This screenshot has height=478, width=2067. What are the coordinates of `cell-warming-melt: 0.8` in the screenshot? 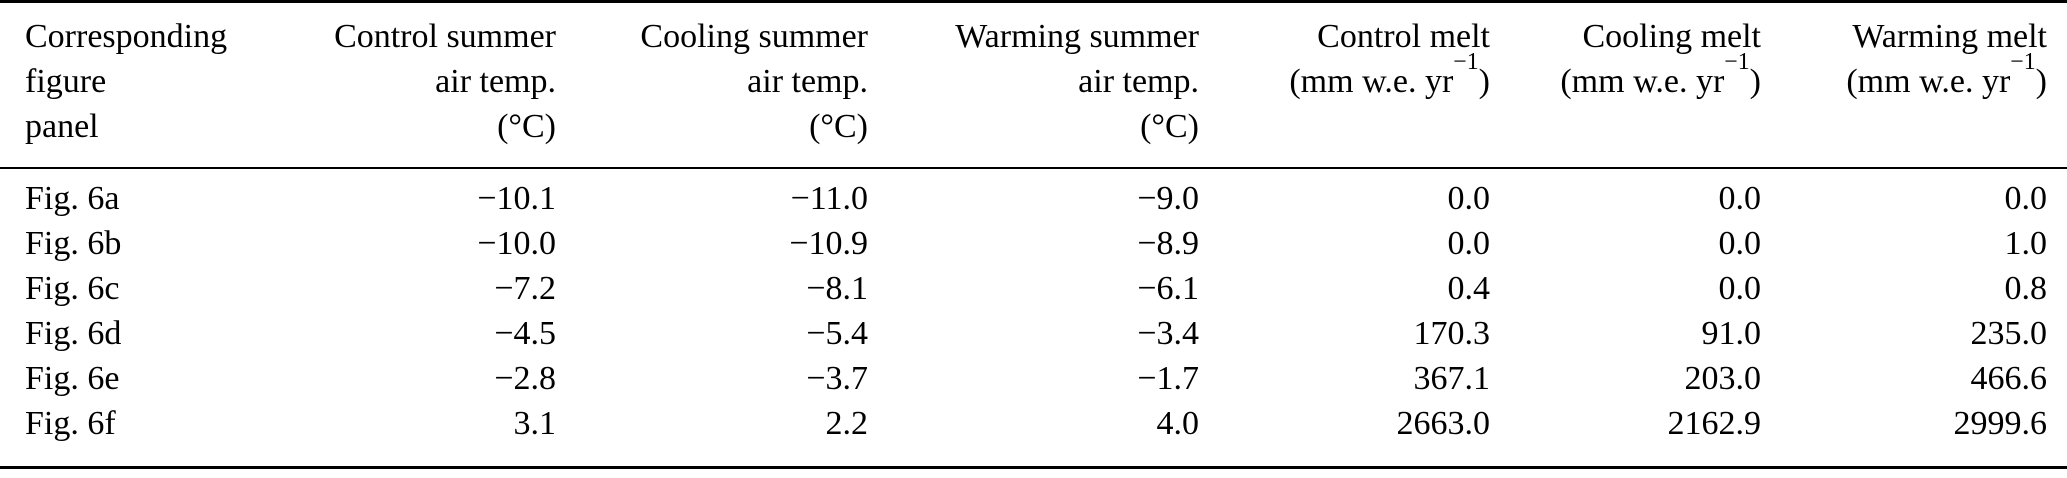 It's located at (2026, 288).